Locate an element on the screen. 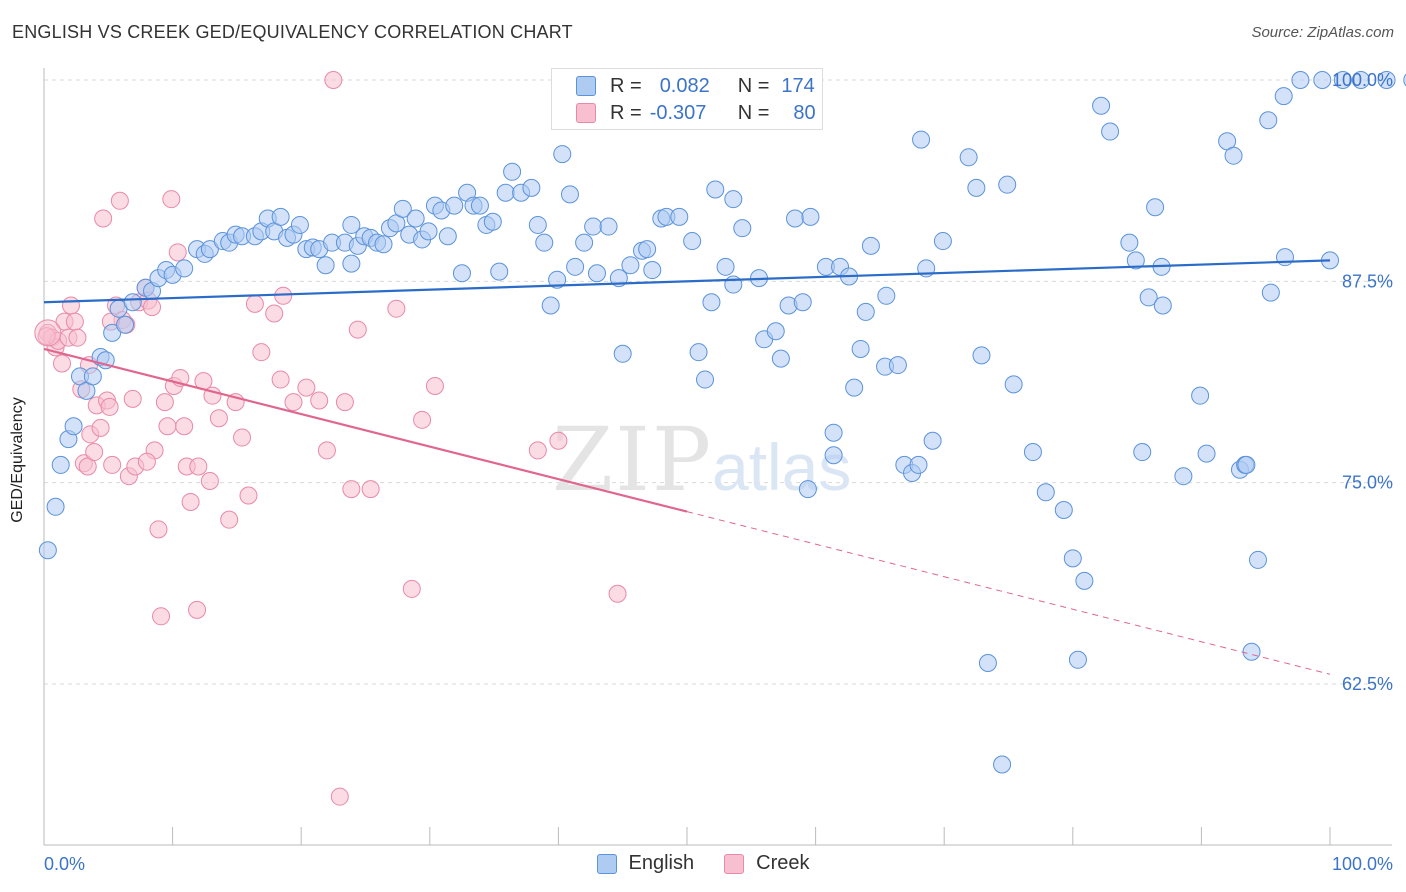 The height and width of the screenshot is (892, 1406). r-label: R = is located at coordinates (626, 112).